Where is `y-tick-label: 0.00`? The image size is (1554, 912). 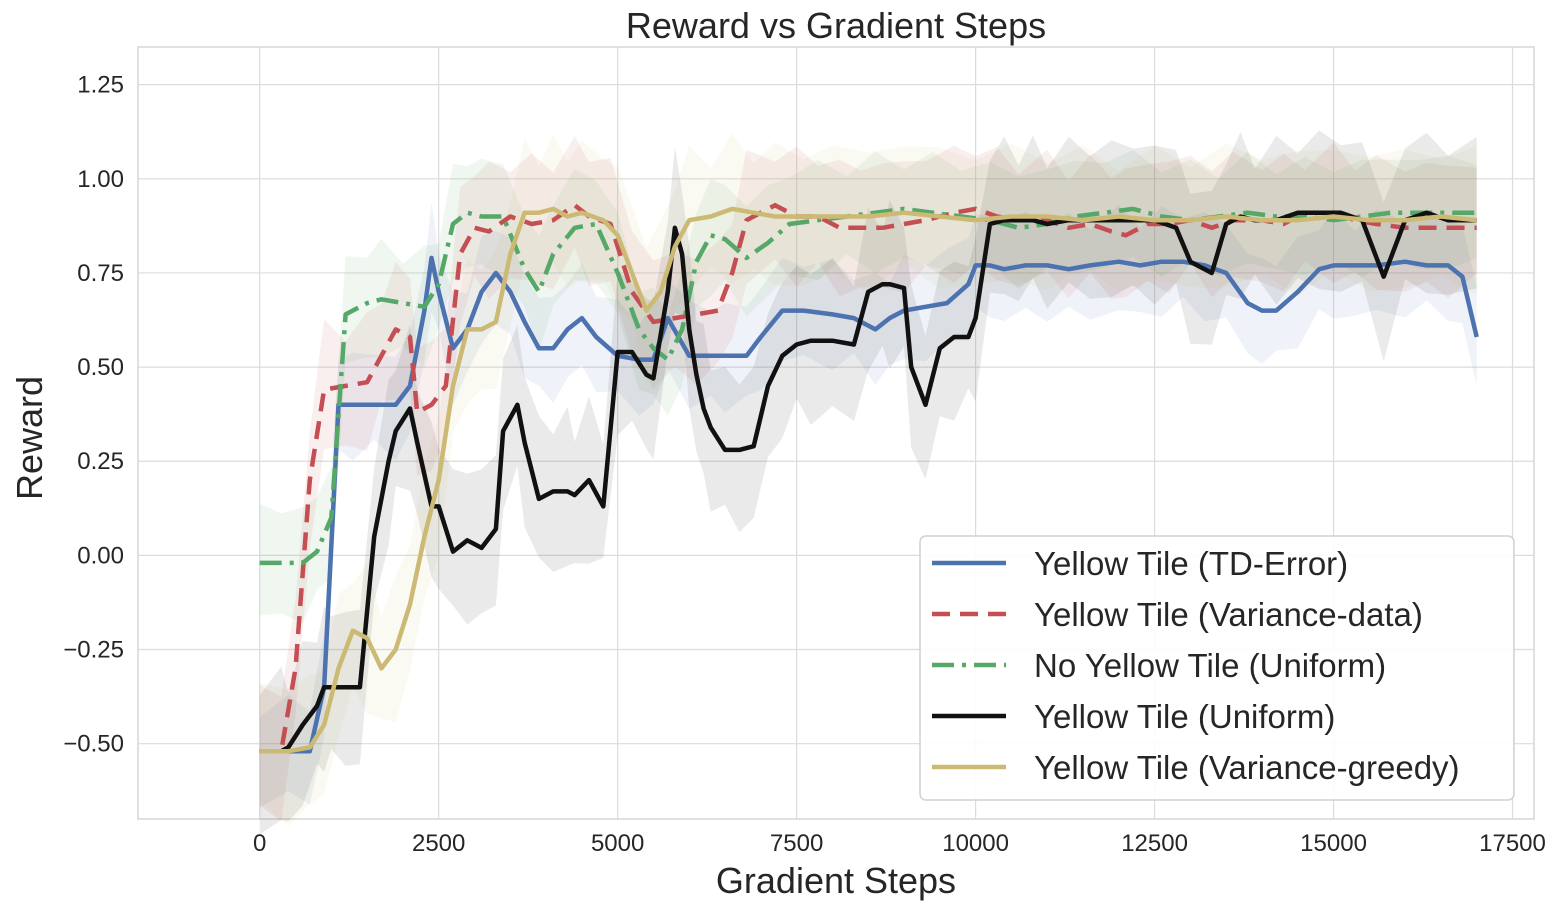 y-tick-label: 0.00 is located at coordinates (100, 555).